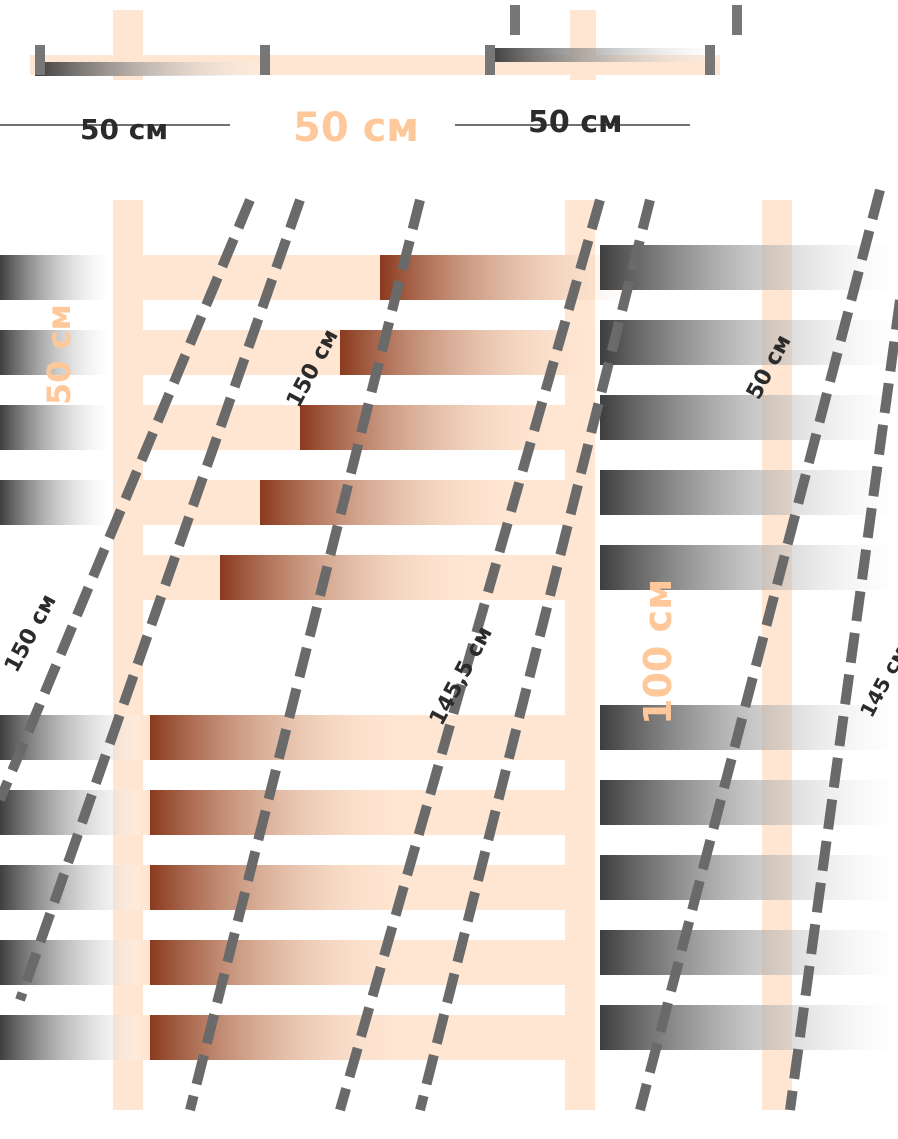 The width and height of the screenshot is (898, 1139). I want to click on diagonal-rail, so click(841, 705).